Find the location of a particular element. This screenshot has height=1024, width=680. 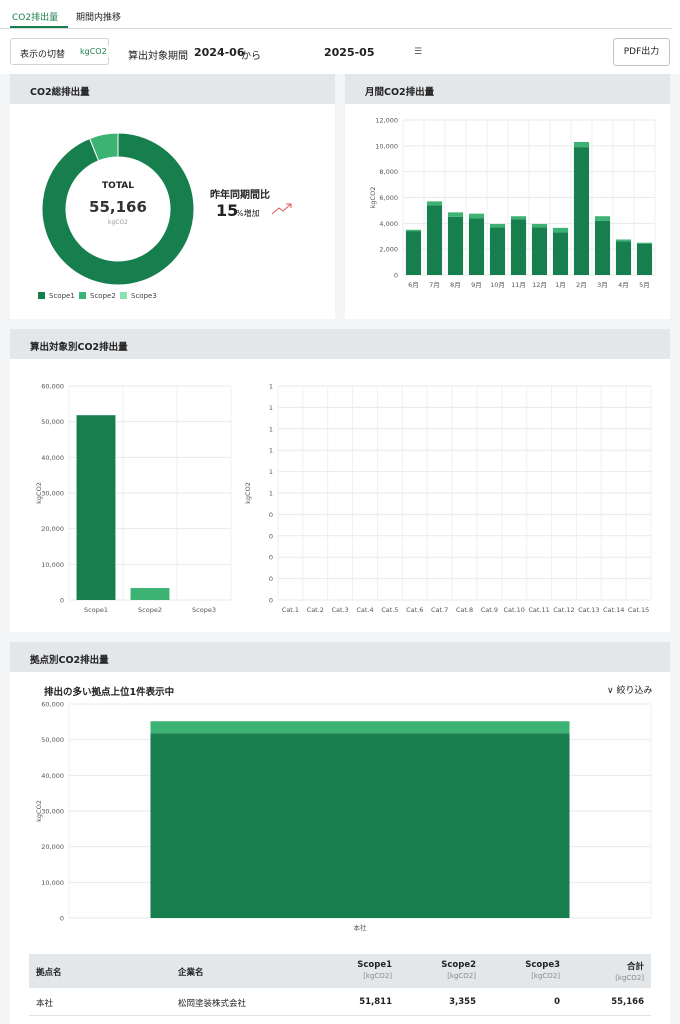

th-total-label: 合計 is located at coordinates (635, 967).